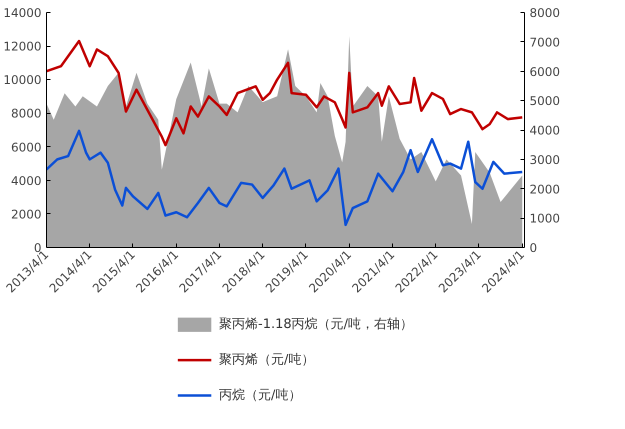 Image resolution: width=625 pixels, height=429 pixels. Describe the element at coordinates (545, 159) in the screenshot. I see `y2-tick-label: 3000` at that location.